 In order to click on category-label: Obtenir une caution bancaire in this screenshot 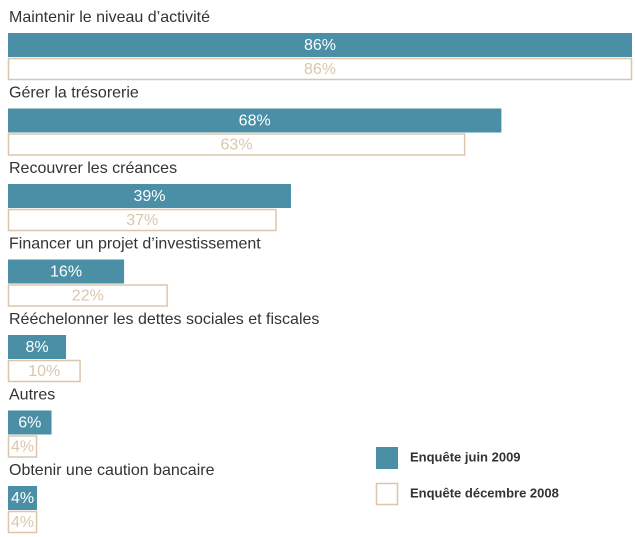, I will do `click(112, 470)`.